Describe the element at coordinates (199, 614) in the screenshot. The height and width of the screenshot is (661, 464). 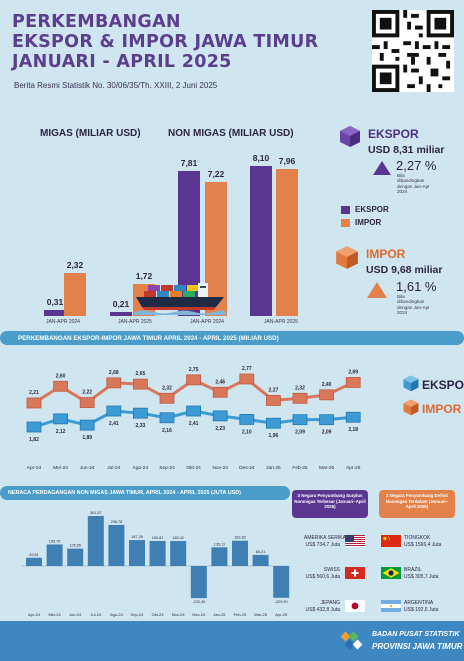
I see `neraca-month-Des-24: Des-24` at that location.